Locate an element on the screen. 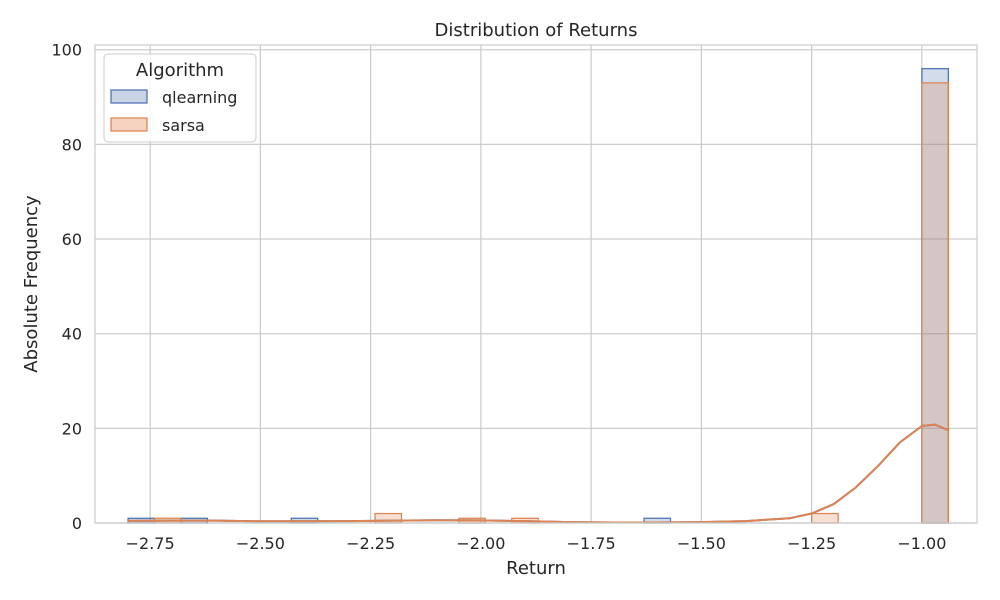 This screenshot has height=600, width=1000. y-tick-label: 100 is located at coordinates (66, 50).